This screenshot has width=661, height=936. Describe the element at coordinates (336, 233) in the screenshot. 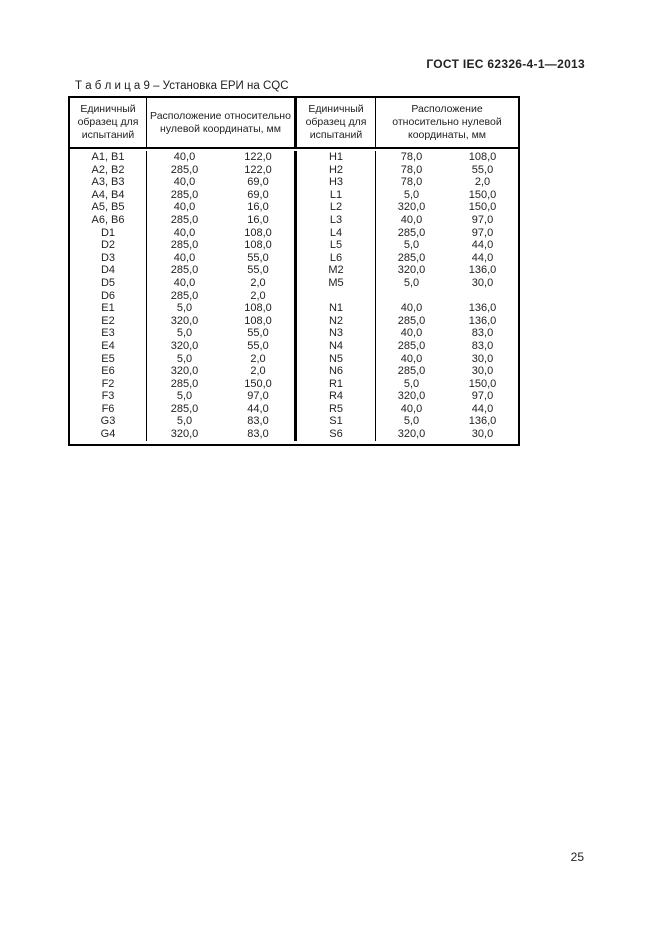

I see `cell-right-sample: L4` at that location.